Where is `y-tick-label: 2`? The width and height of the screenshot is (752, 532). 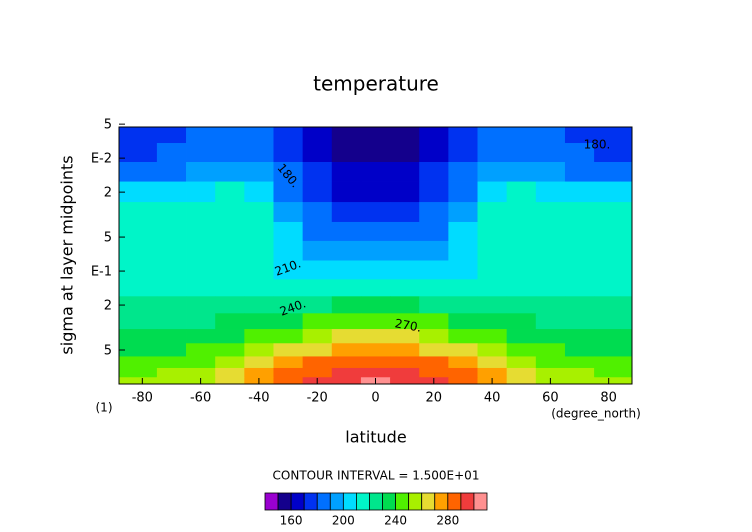 y-tick-label: 2 is located at coordinates (108, 193).